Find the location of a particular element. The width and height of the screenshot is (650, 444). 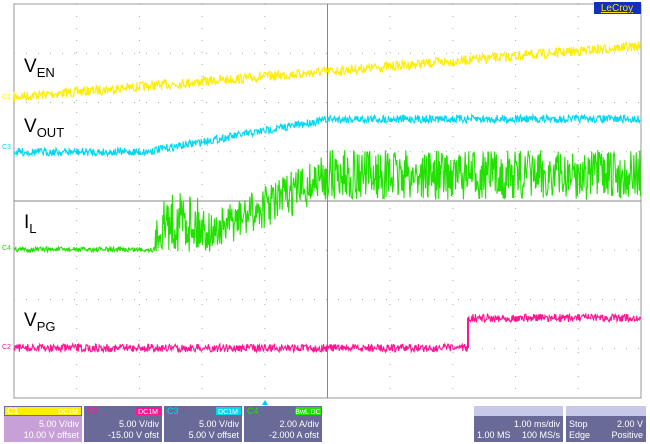

trigger-type: Edge is located at coordinates (579, 435).